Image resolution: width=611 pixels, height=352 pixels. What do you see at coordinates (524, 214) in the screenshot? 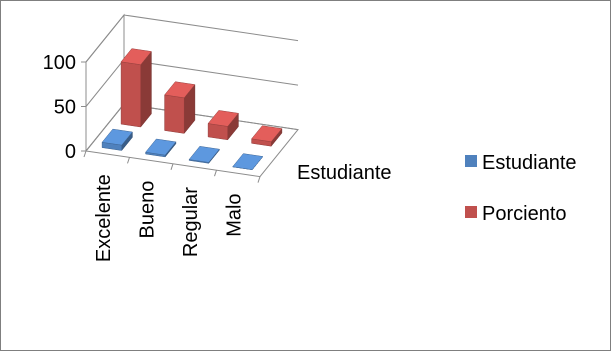
I see `legend-label: Porciento` at bounding box center [524, 214].